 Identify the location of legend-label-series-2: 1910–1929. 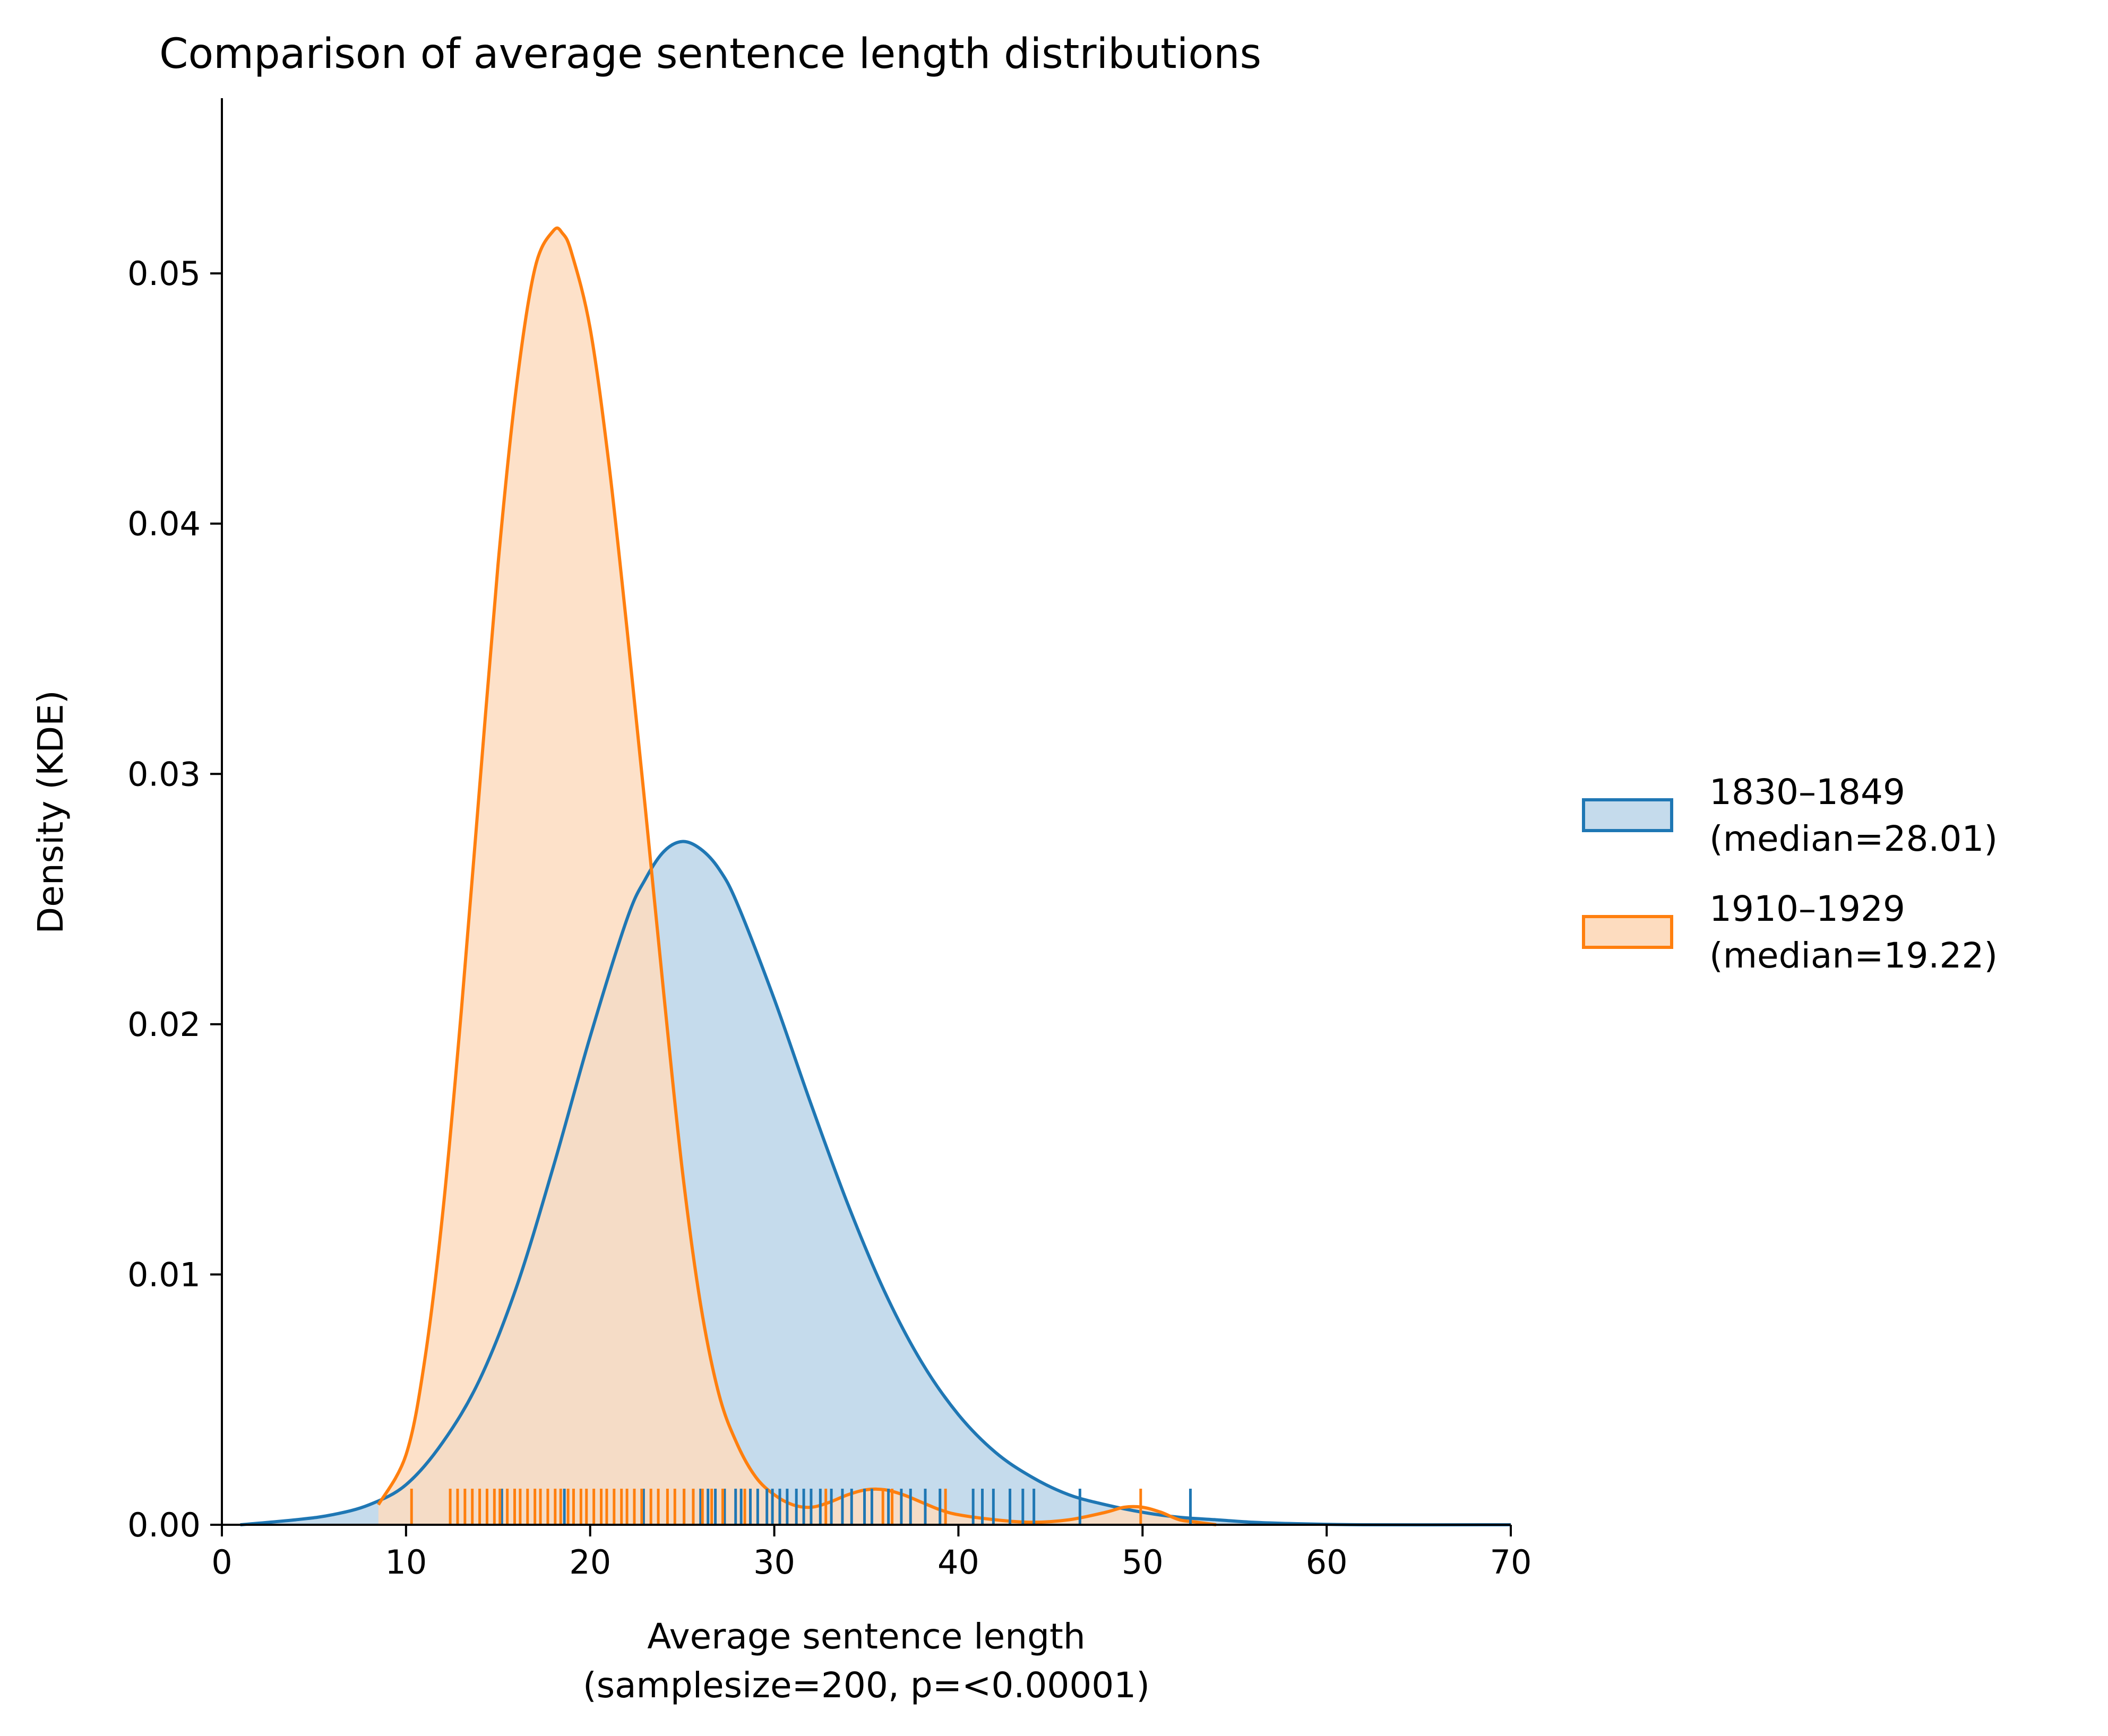
(1807, 908).